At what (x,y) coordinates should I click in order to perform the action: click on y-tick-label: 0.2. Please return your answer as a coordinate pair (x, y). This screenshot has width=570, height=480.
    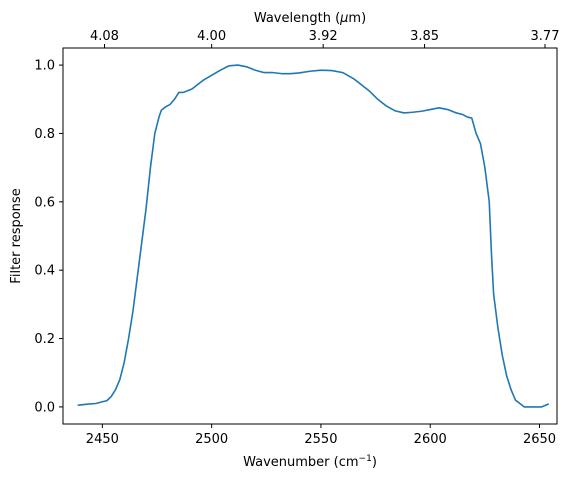
    Looking at the image, I should click on (44, 339).